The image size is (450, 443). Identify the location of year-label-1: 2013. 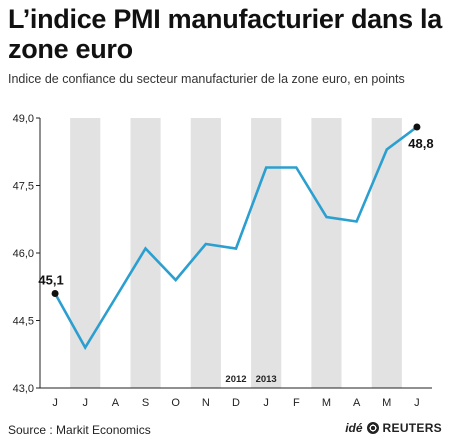
(266, 379).